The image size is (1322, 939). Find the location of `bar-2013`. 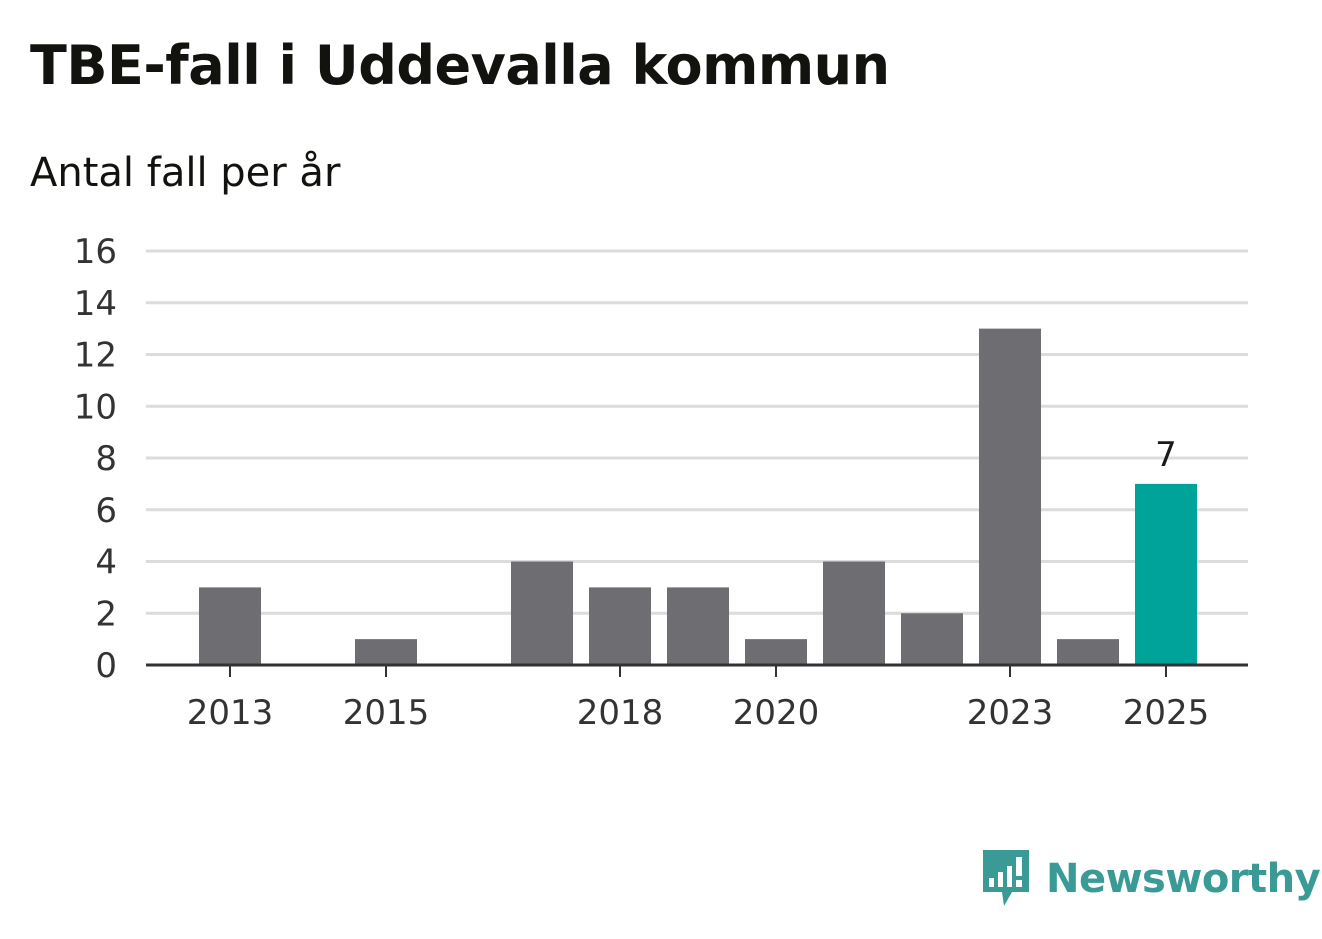

bar-2013 is located at coordinates (230, 626).